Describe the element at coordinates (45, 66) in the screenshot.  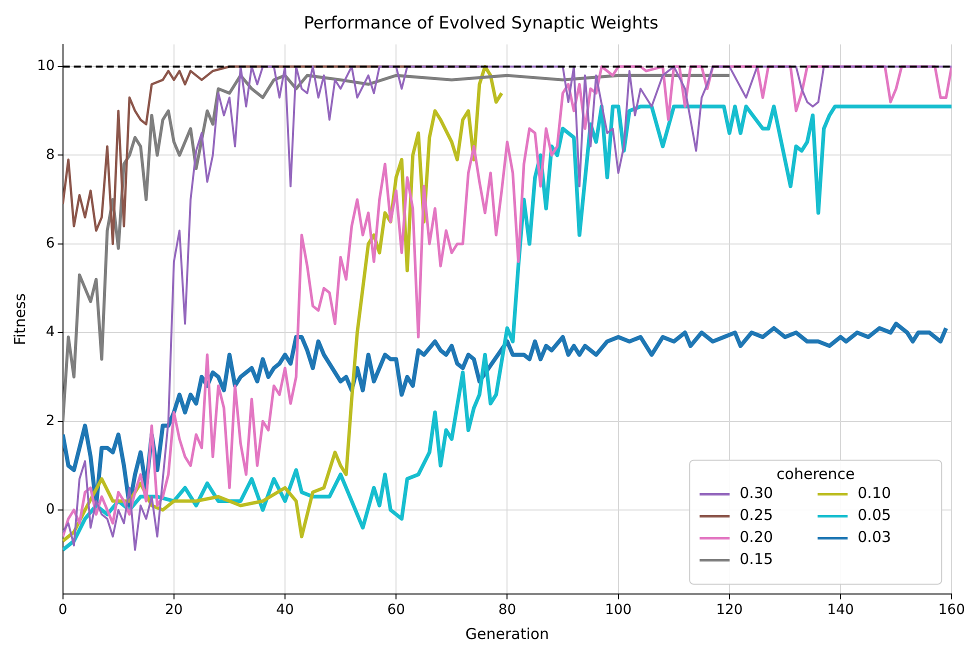
I see `y-tick-label: 10` at that location.